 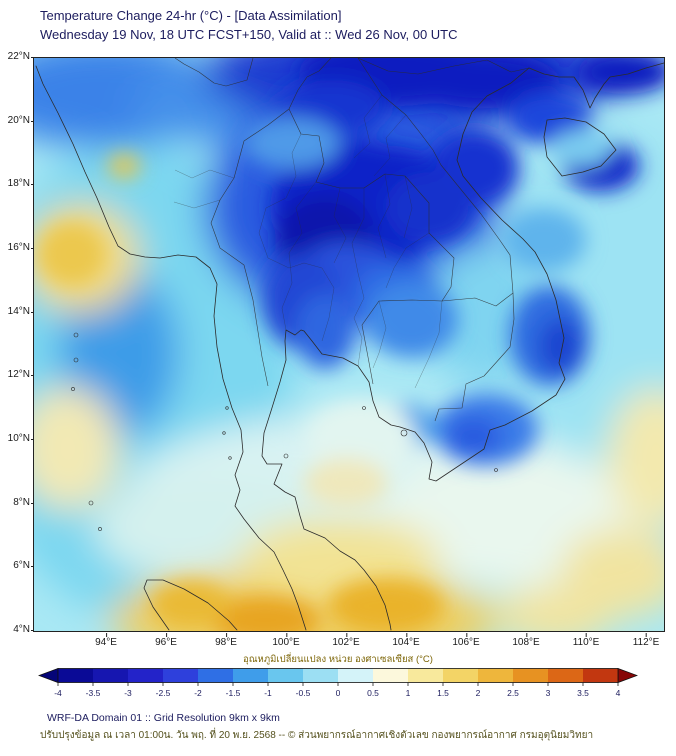 I want to click on colorbar-tick: -1.5, so click(x=233, y=693).